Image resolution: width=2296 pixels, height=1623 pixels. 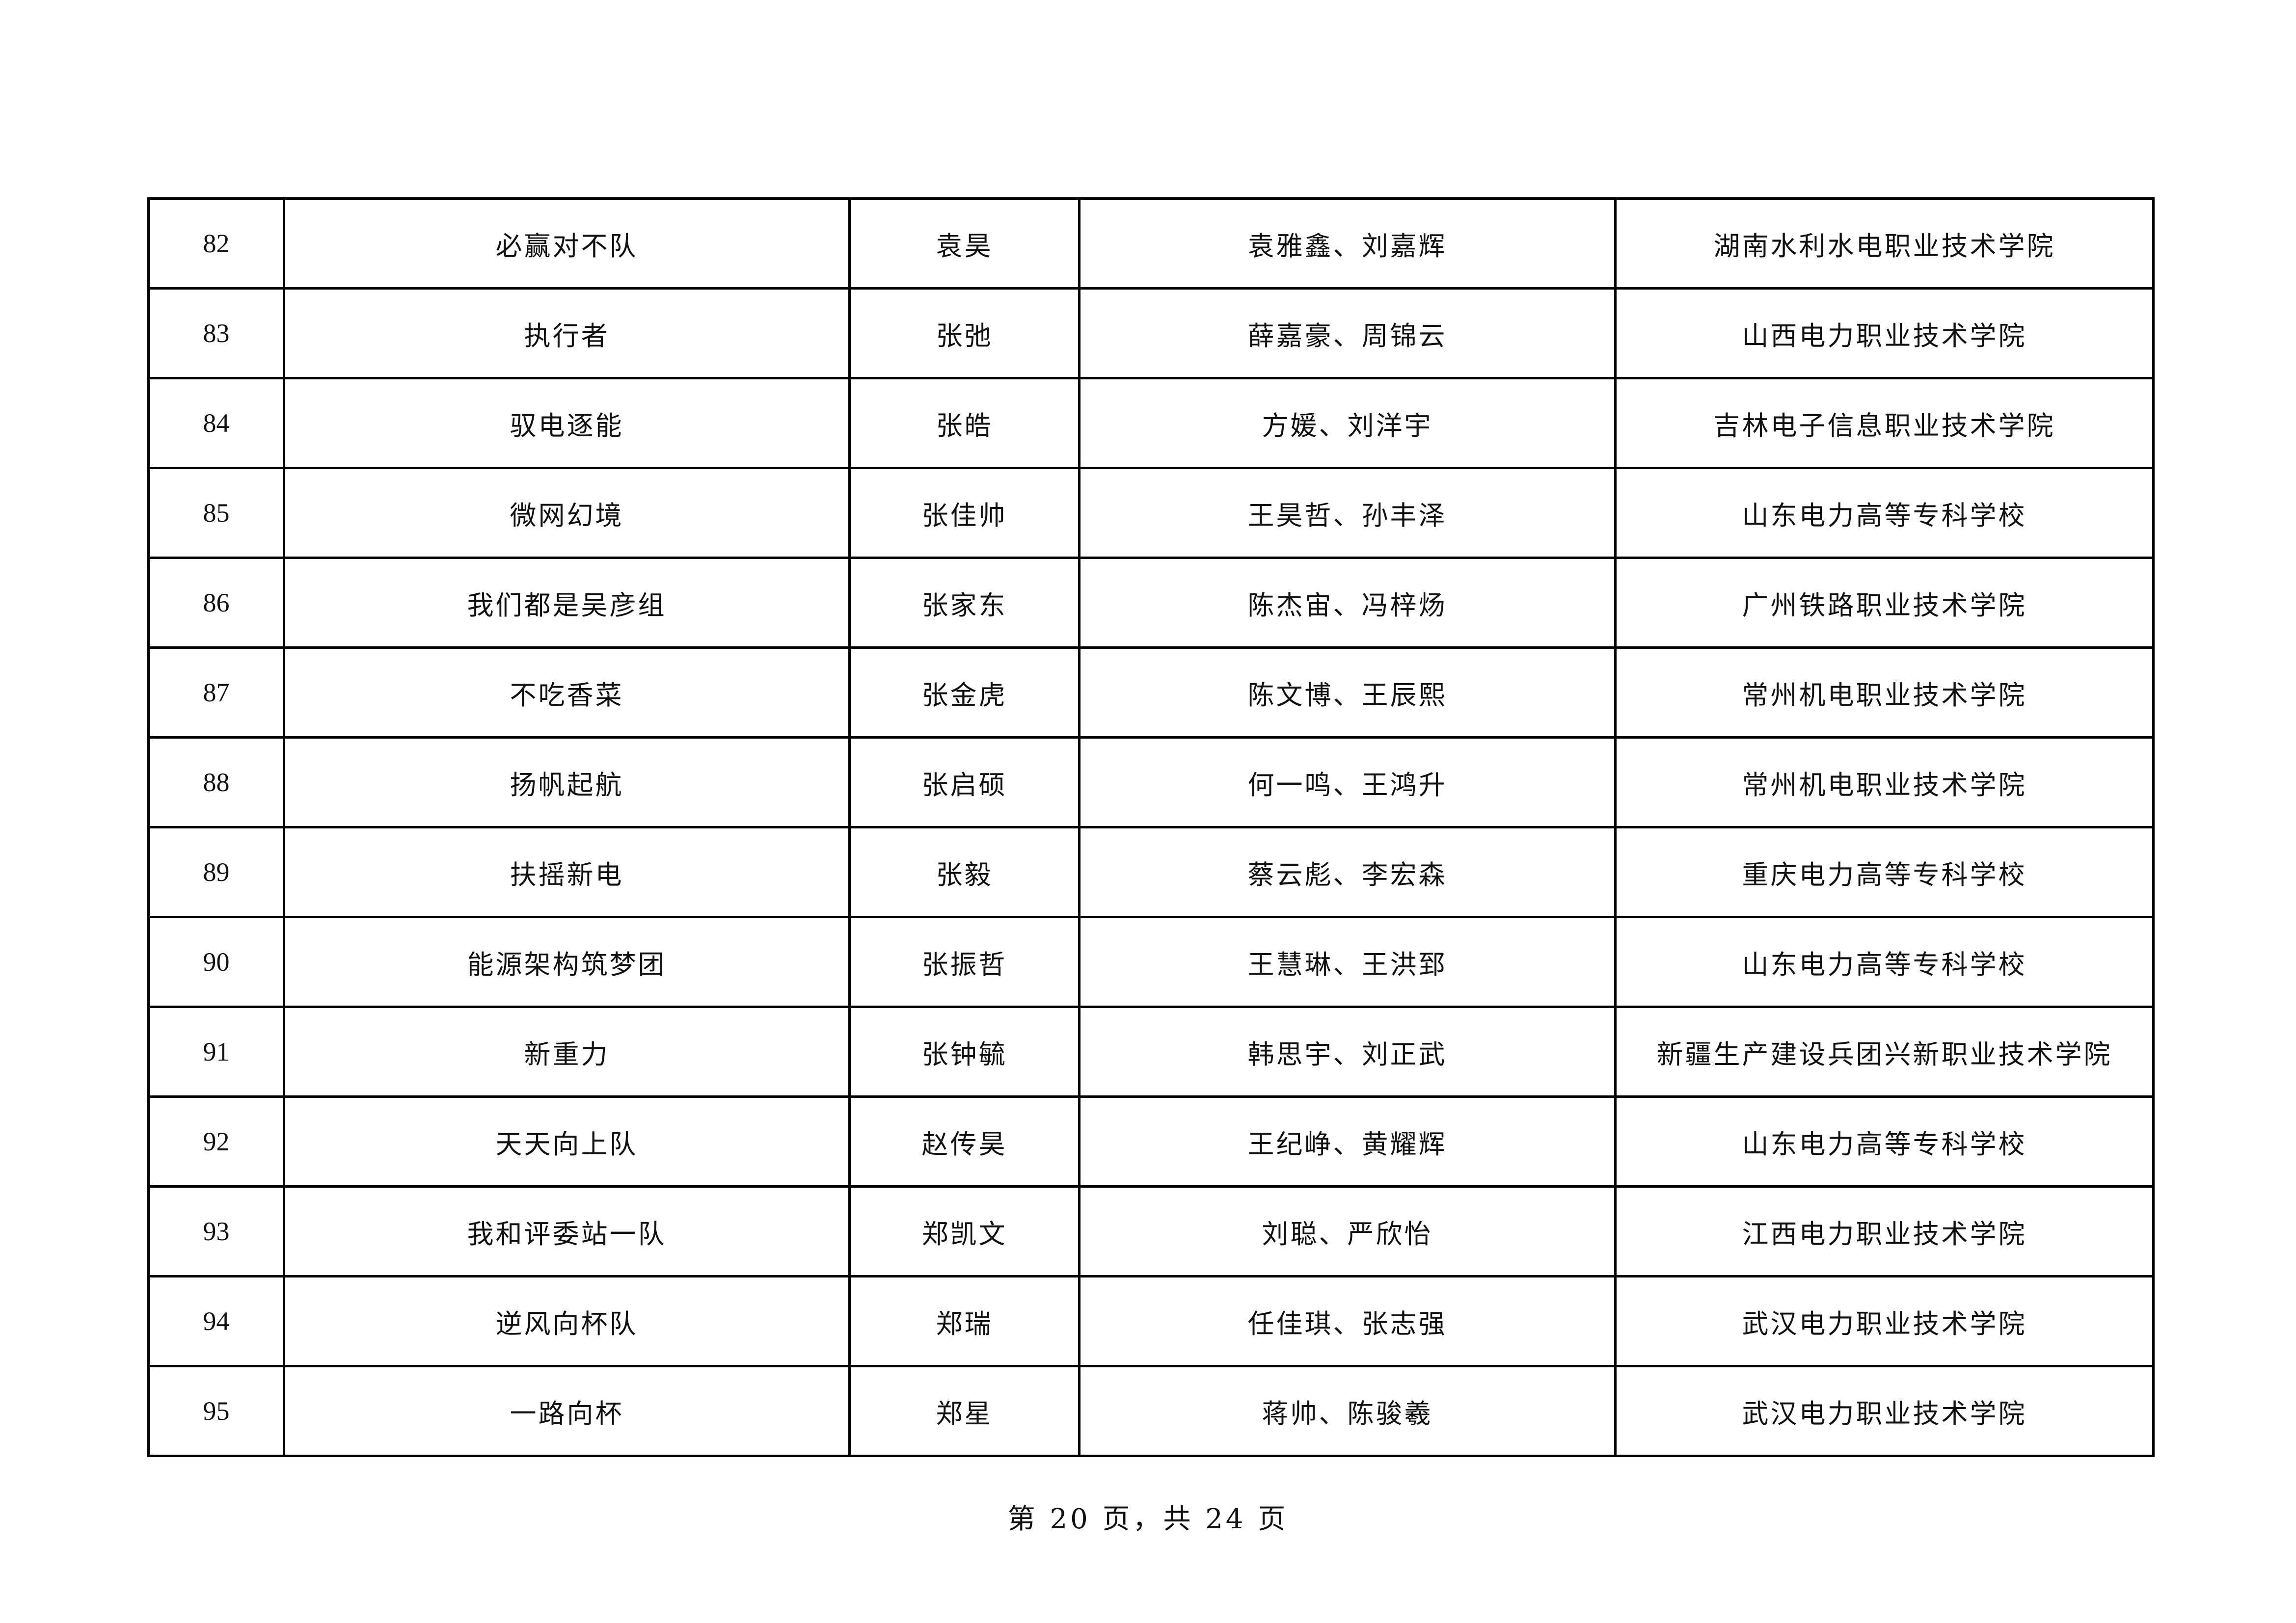 I want to click on team-name-cell: 执行者, so click(x=567, y=333).